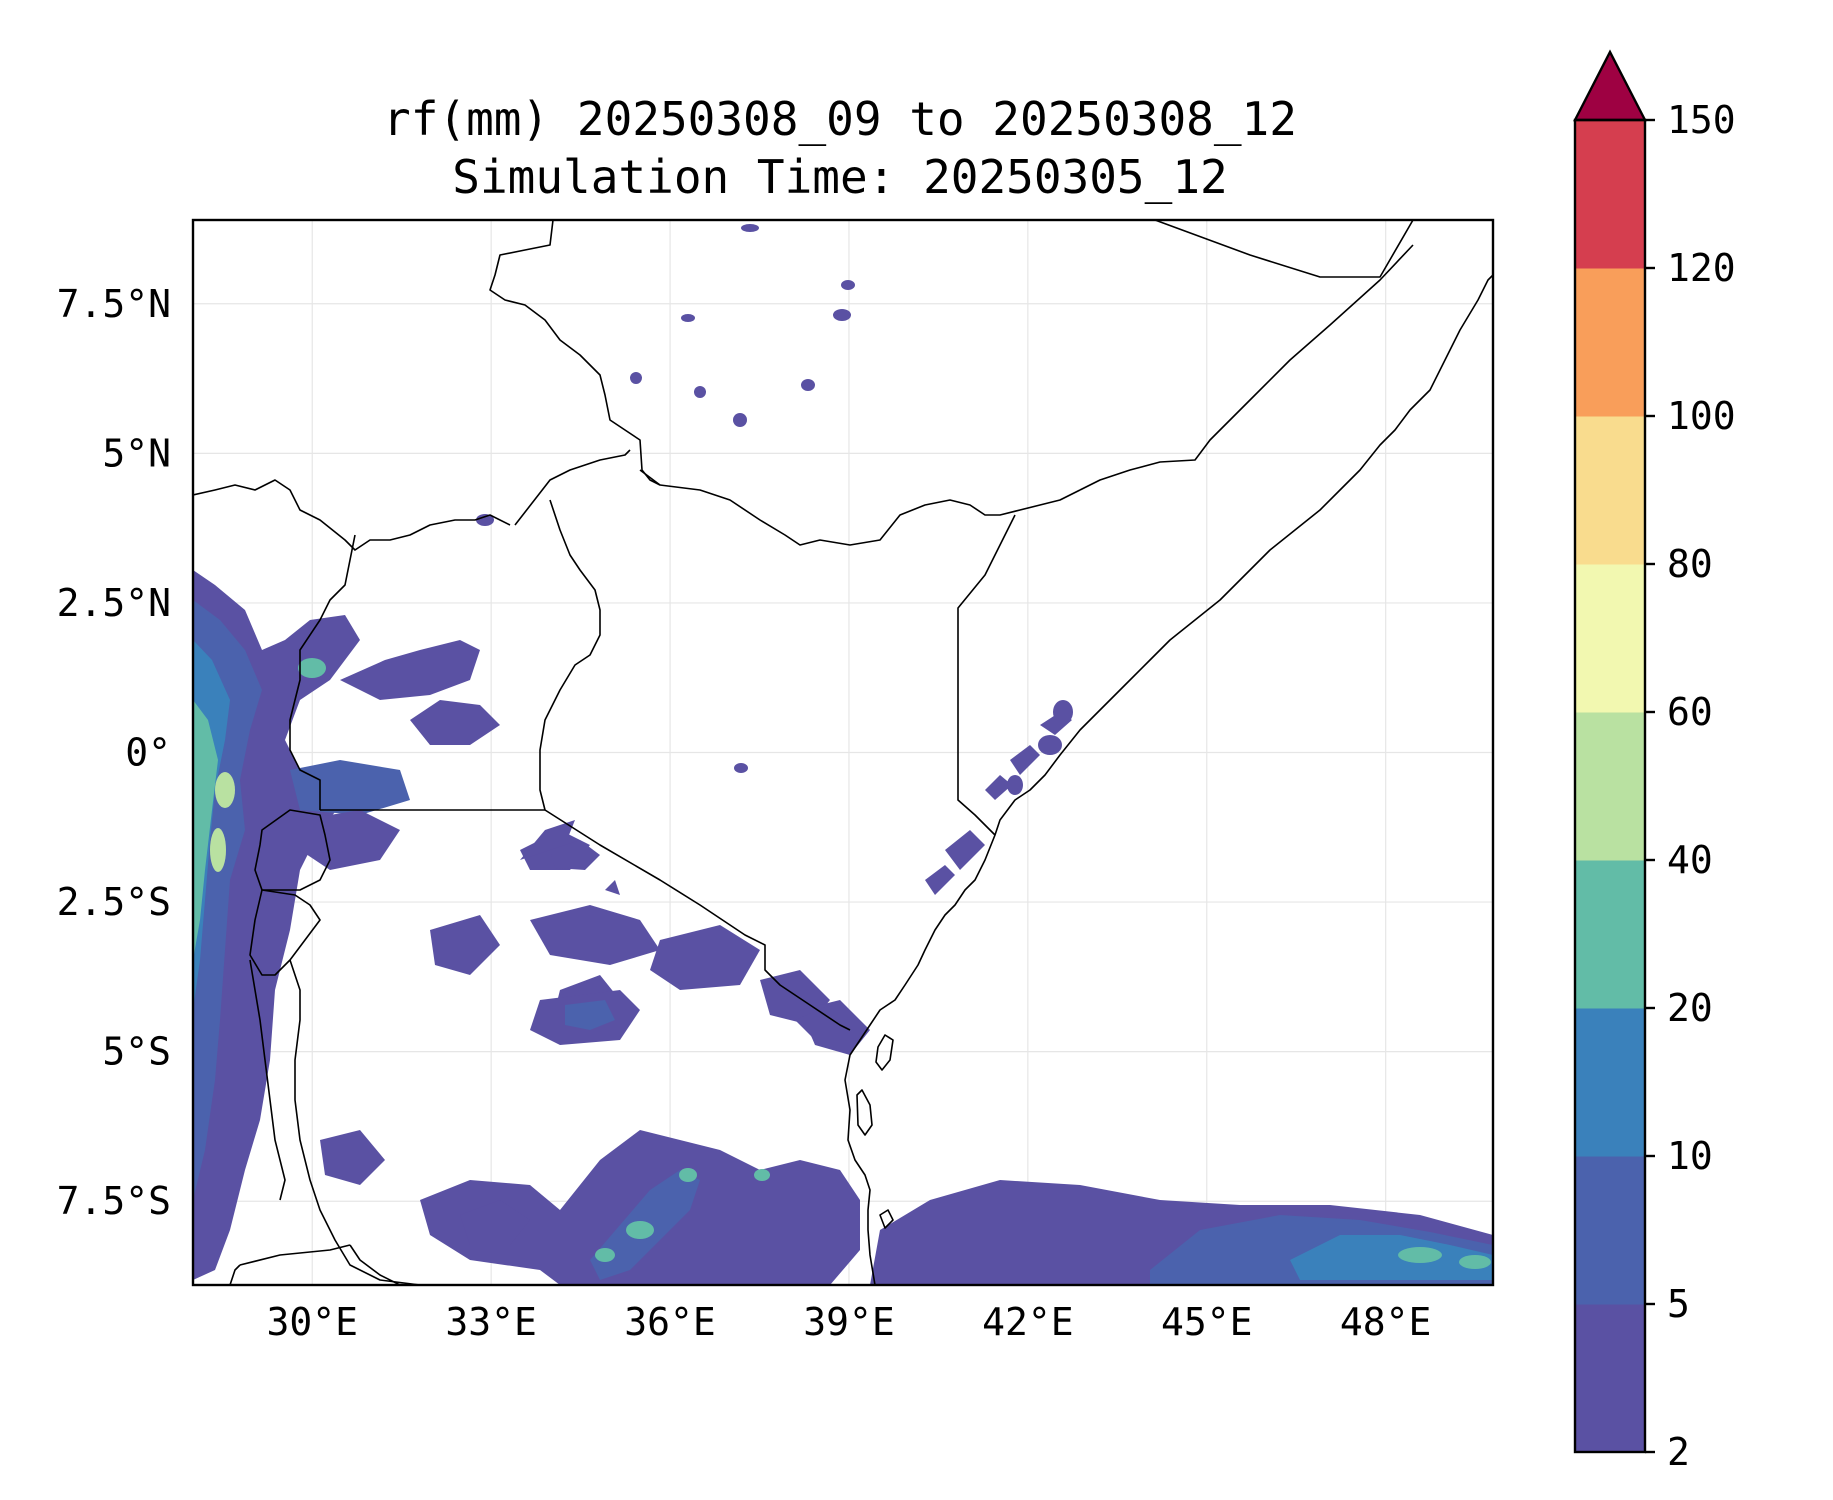 This screenshot has height=1500, width=1833. I want to click on x-tick-label: 45°E, so click(1207, 1322).